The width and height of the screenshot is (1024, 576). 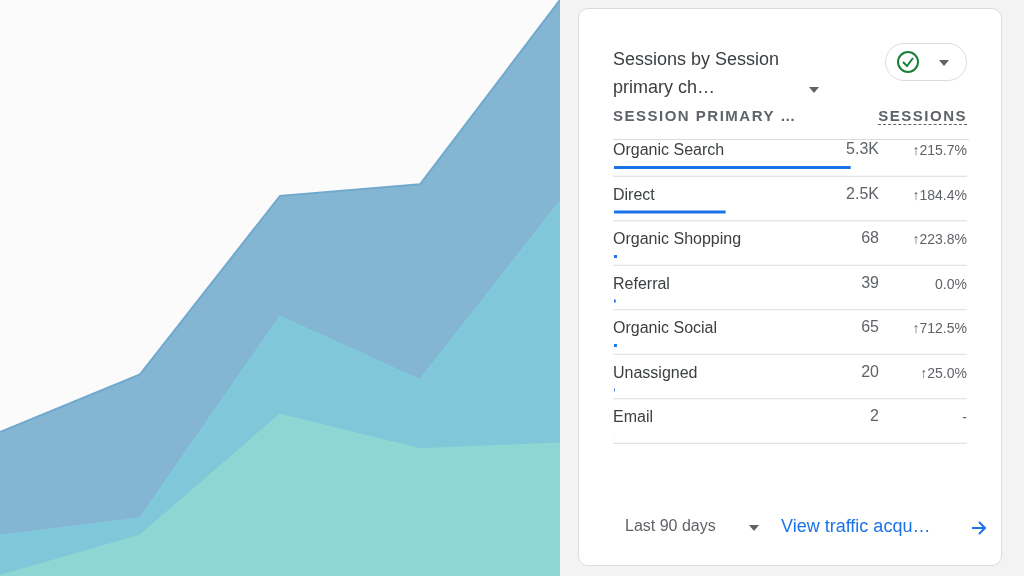 What do you see at coordinates (677, 239) in the screenshot?
I see `y-tick-label: Organic Shopping` at bounding box center [677, 239].